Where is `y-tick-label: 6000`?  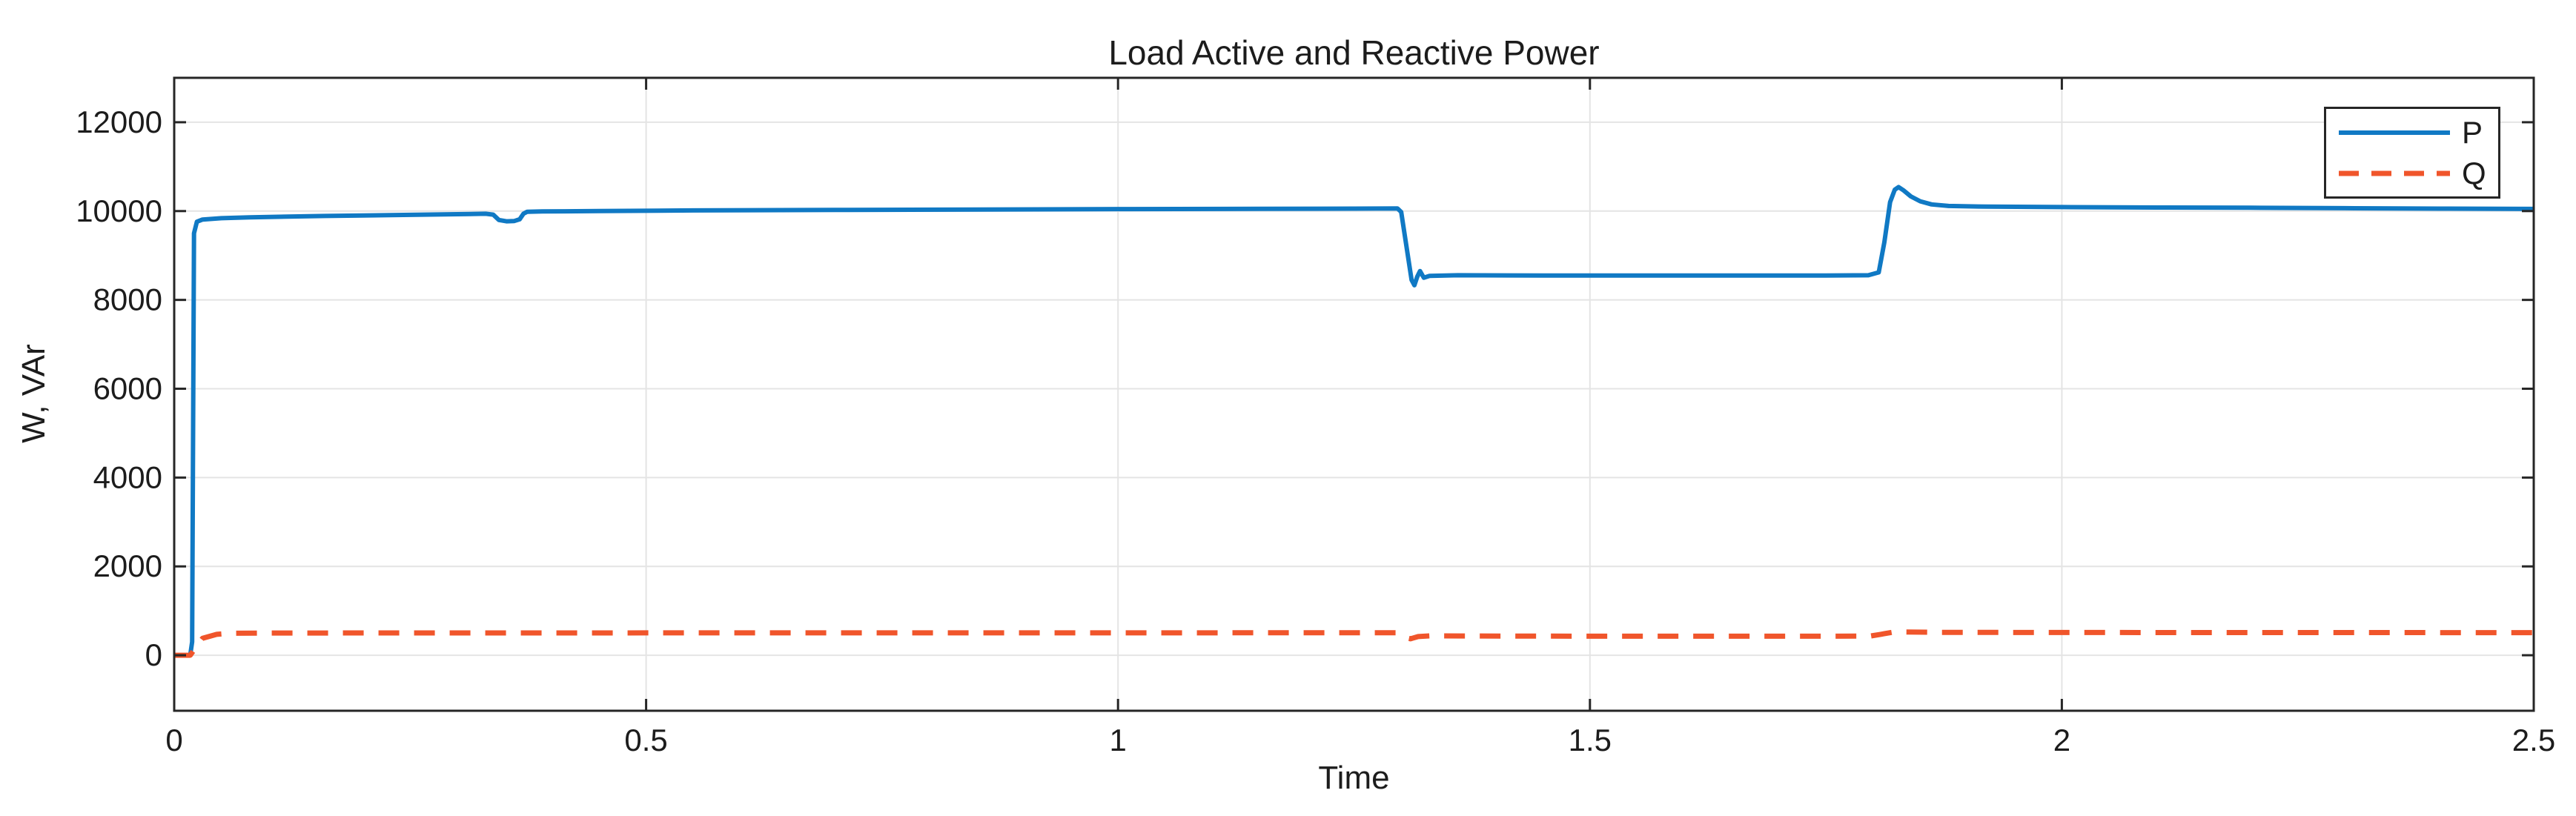 y-tick-label: 6000 is located at coordinates (127, 388).